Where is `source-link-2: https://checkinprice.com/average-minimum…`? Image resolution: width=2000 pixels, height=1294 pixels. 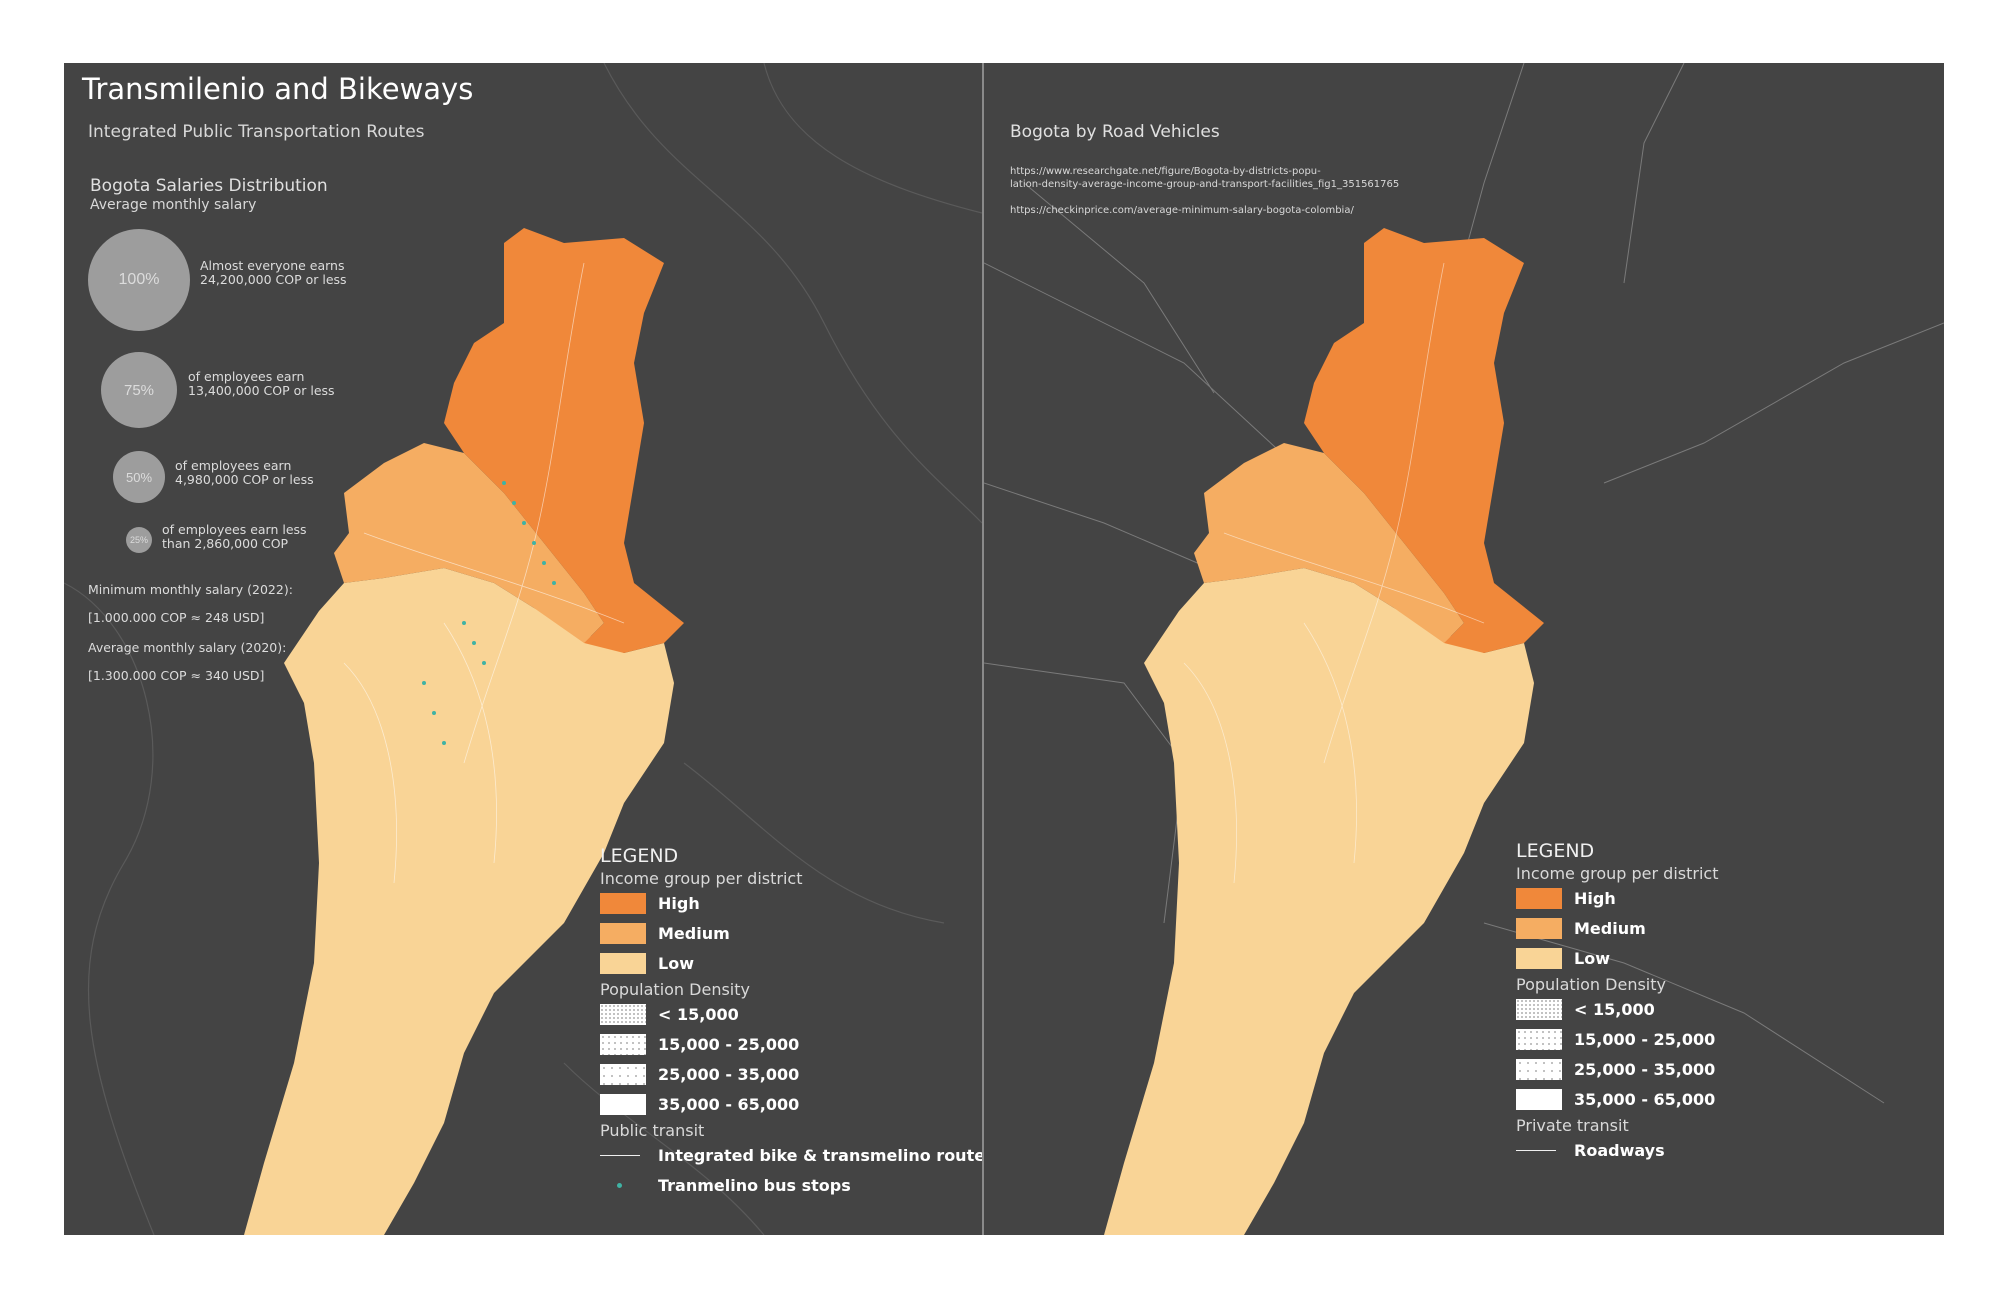
source-link-2: https://checkinprice.com/average-minimum… is located at coordinates (1182, 210).